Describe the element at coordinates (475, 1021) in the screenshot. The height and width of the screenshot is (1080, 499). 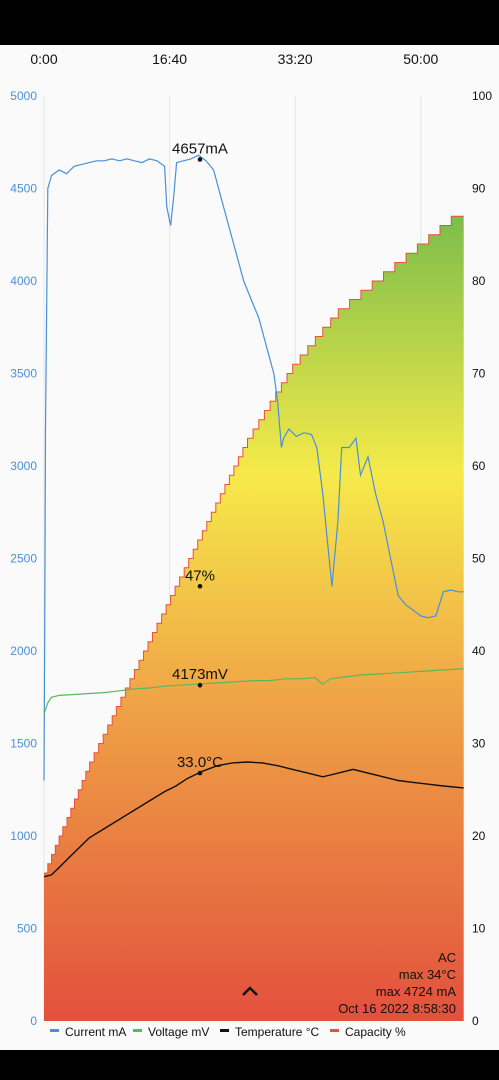
I see `y-right-tick-label: 0` at that location.